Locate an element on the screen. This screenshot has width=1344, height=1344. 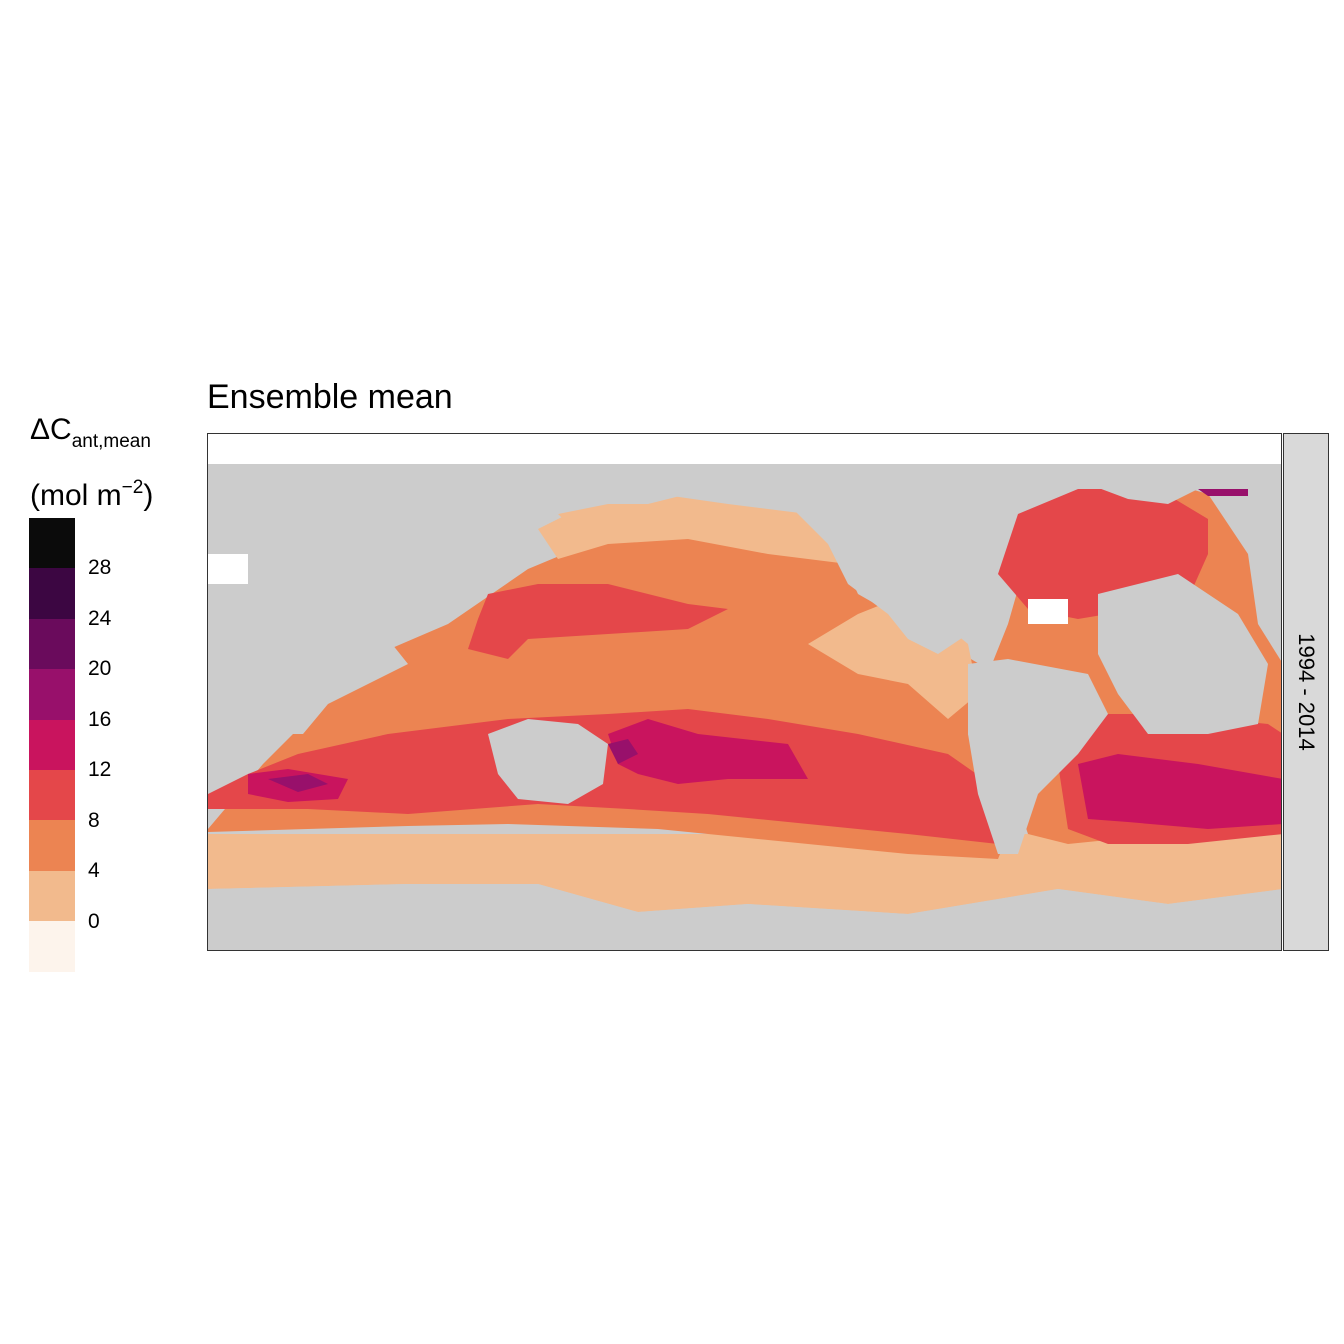
land-africa is located at coordinates (238, 684).